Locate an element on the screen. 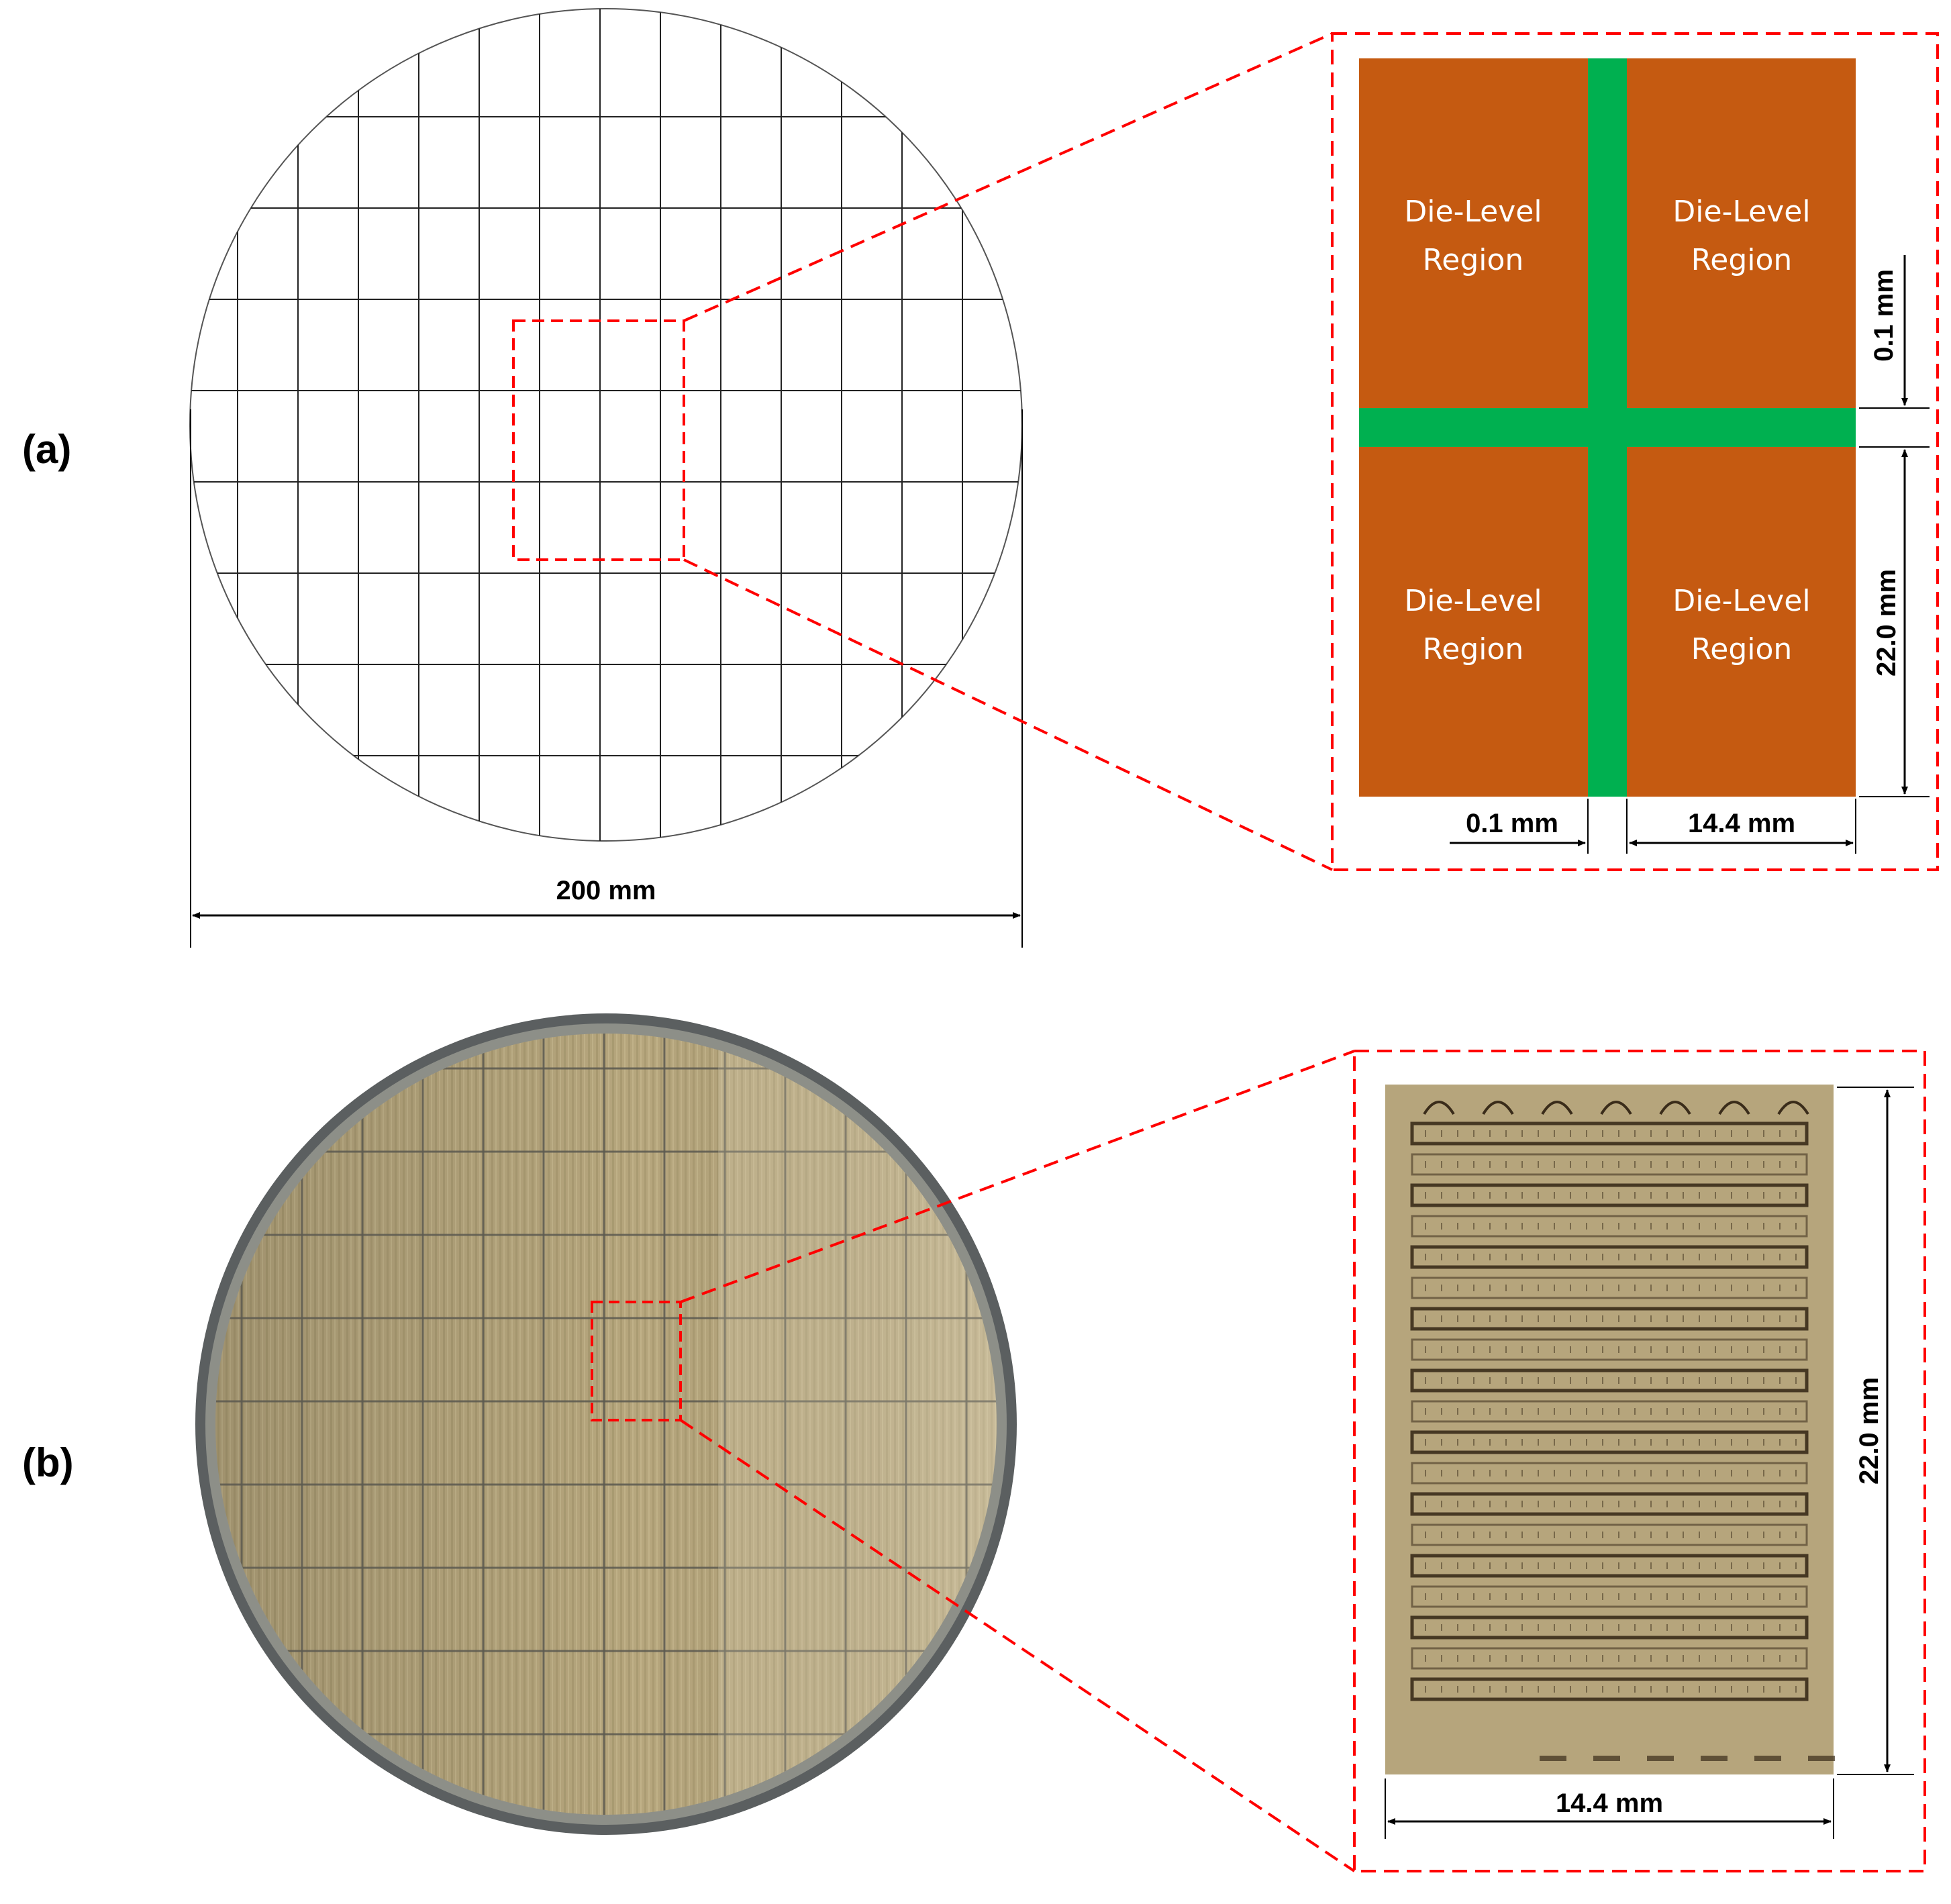 The height and width of the screenshot is (1904, 1951). callout-line-top-photo is located at coordinates (1017, 1176).